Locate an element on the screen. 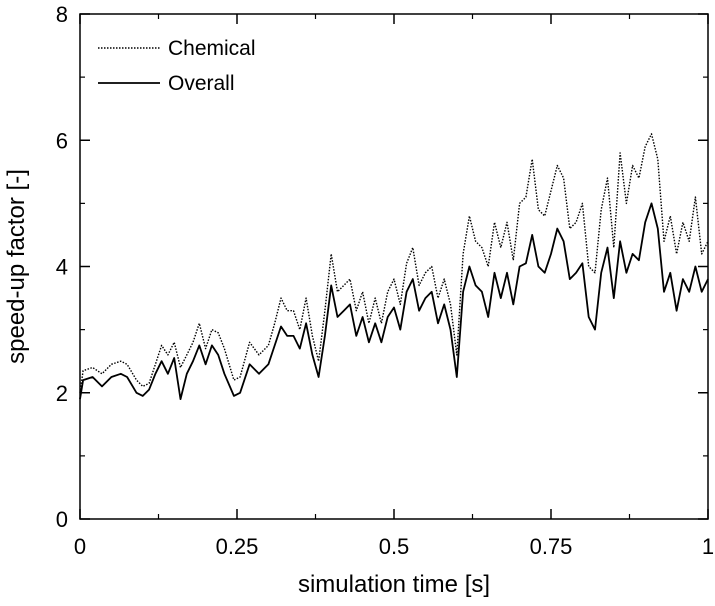  y-axis-title: speed-up factor [-] is located at coordinates (16, 266).